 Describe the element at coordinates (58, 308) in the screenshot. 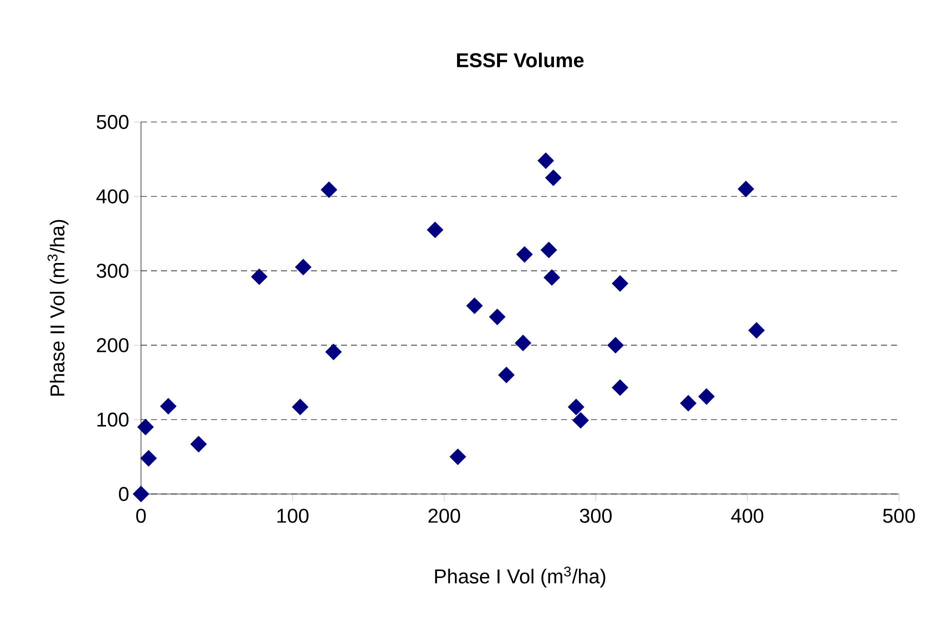

I see `y-axis-title: Phase II Vol (m$^{3}$/ha)` at that location.